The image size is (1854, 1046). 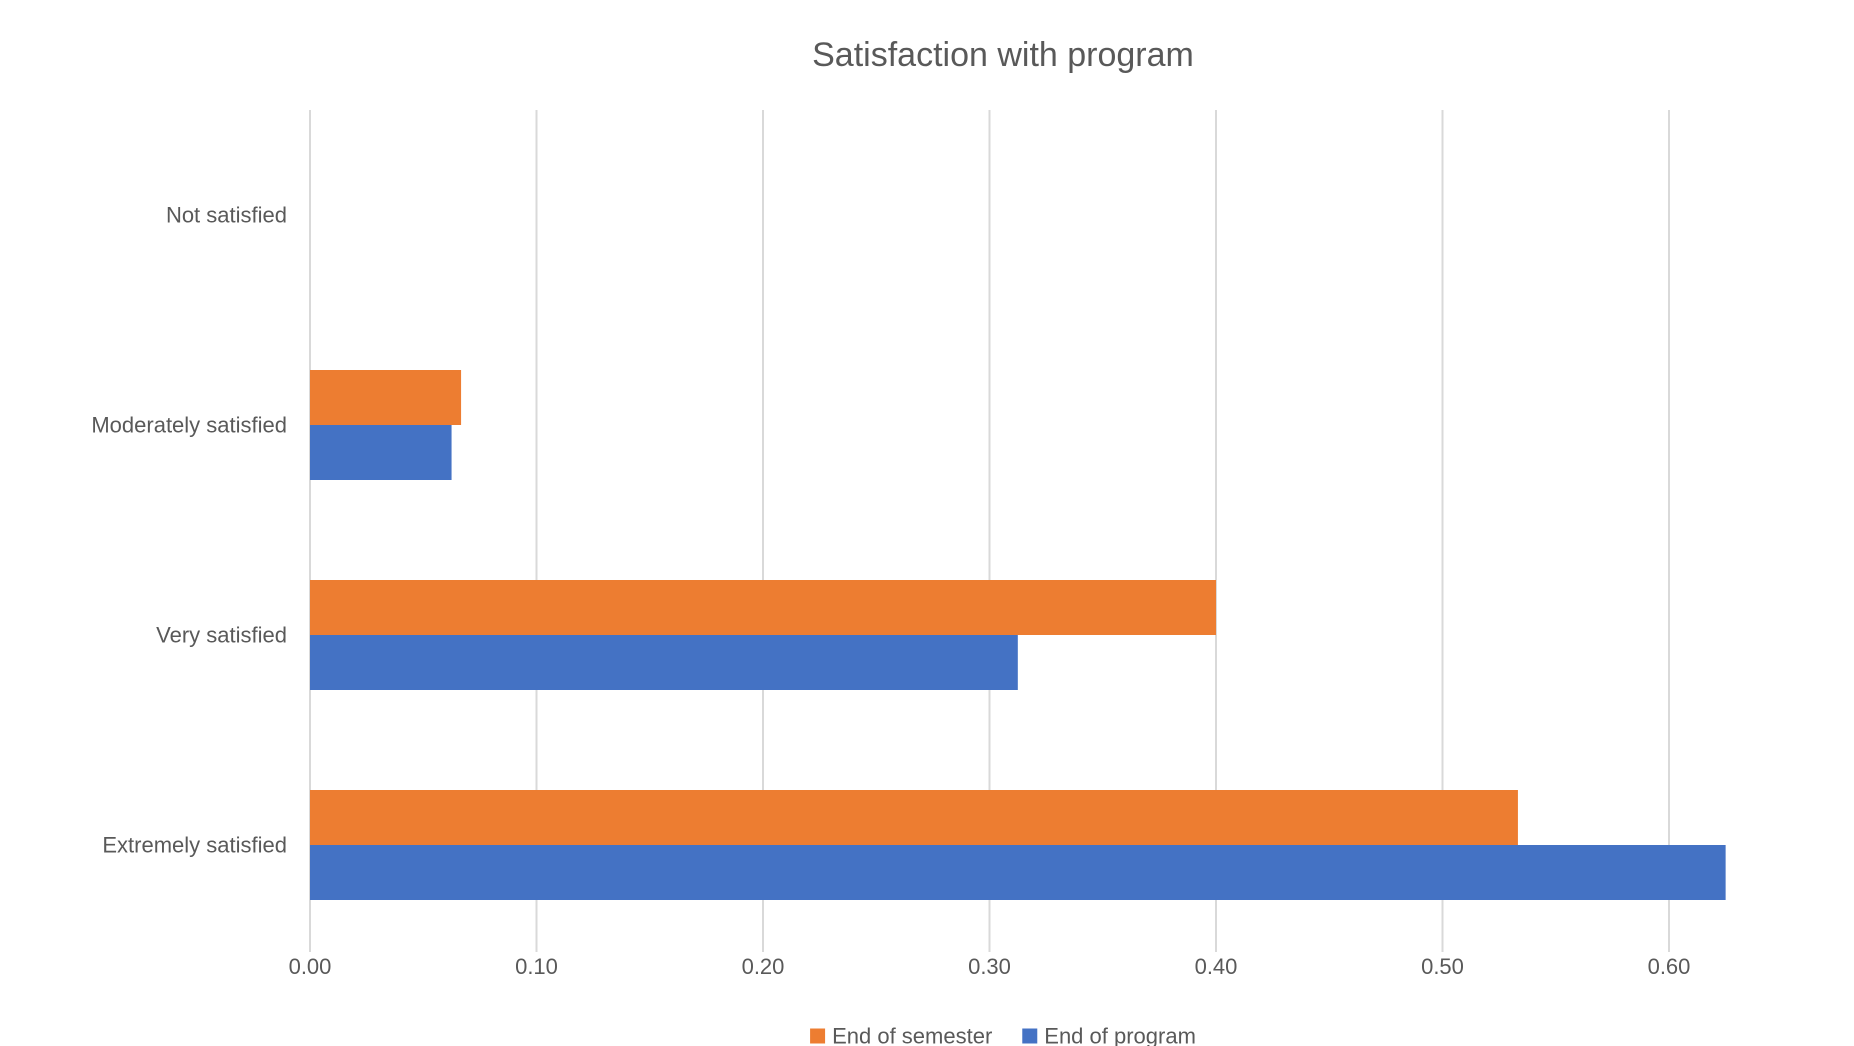 What do you see at coordinates (1216, 966) in the screenshot?
I see `x-tick-label: 0.40` at bounding box center [1216, 966].